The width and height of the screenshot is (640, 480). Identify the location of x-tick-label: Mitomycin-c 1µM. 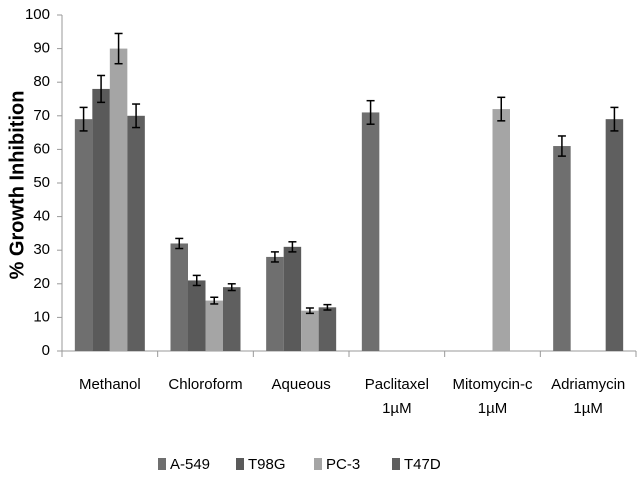
(492, 396).